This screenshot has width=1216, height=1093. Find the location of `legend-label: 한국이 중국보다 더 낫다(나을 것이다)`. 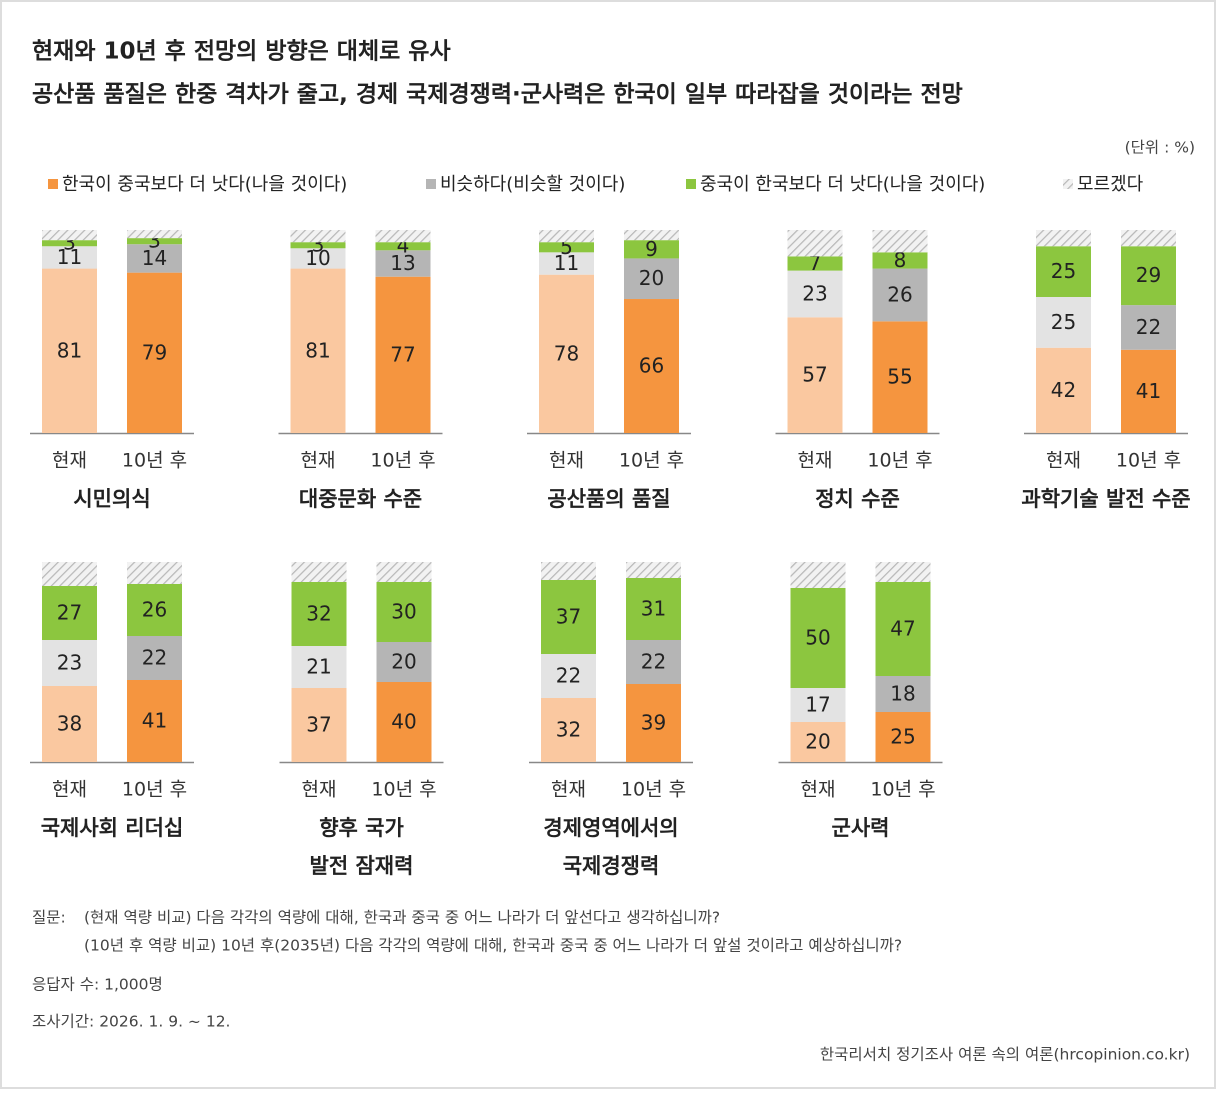

legend-label: 한국이 중국보다 더 낫다(나을 것이다) is located at coordinates (204, 184).